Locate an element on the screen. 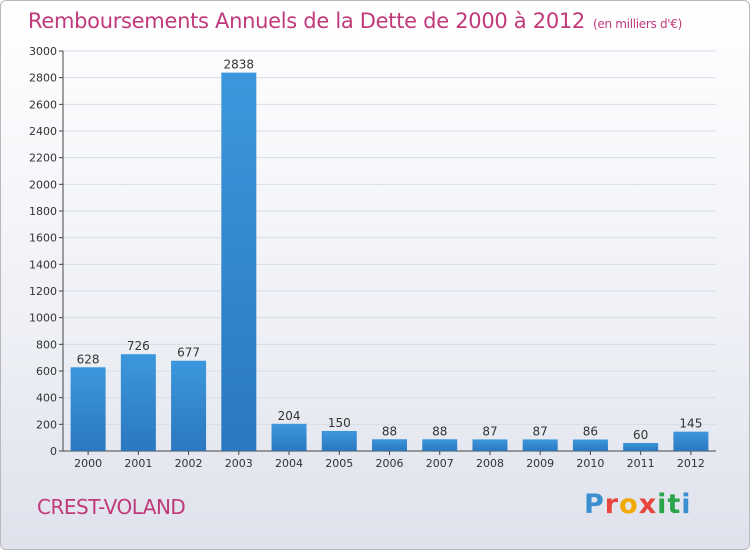 The height and width of the screenshot is (550, 750). unit-note: (en milliers d'€) is located at coordinates (638, 24).